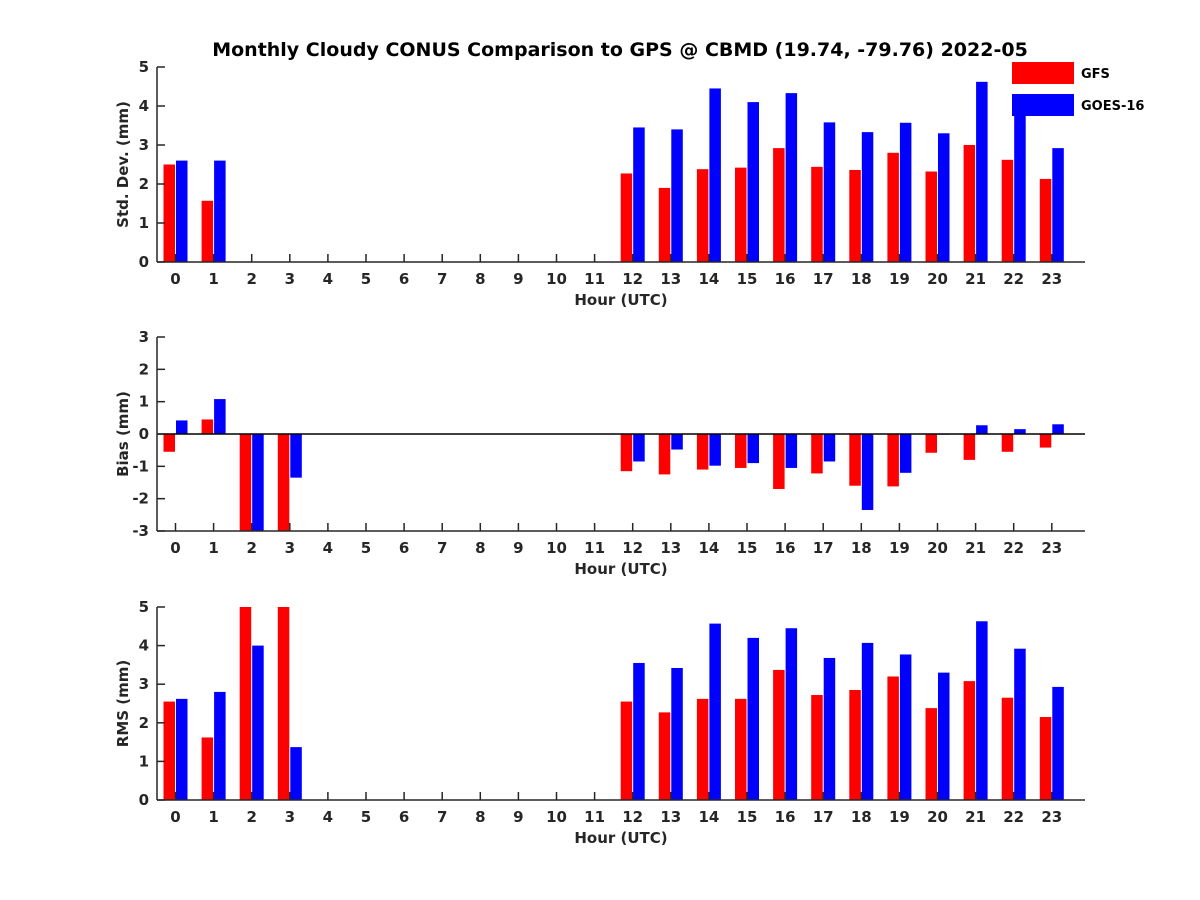 The width and height of the screenshot is (1200, 900). What do you see at coordinates (480, 548) in the screenshot?
I see `x-tick-label: 8` at bounding box center [480, 548].